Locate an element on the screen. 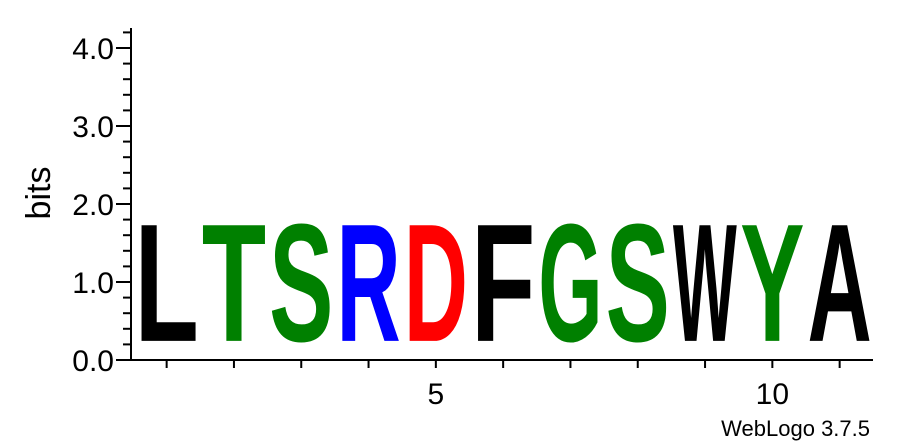  weblogo-credit: WebLogo 3.7.5 is located at coordinates (795, 428).